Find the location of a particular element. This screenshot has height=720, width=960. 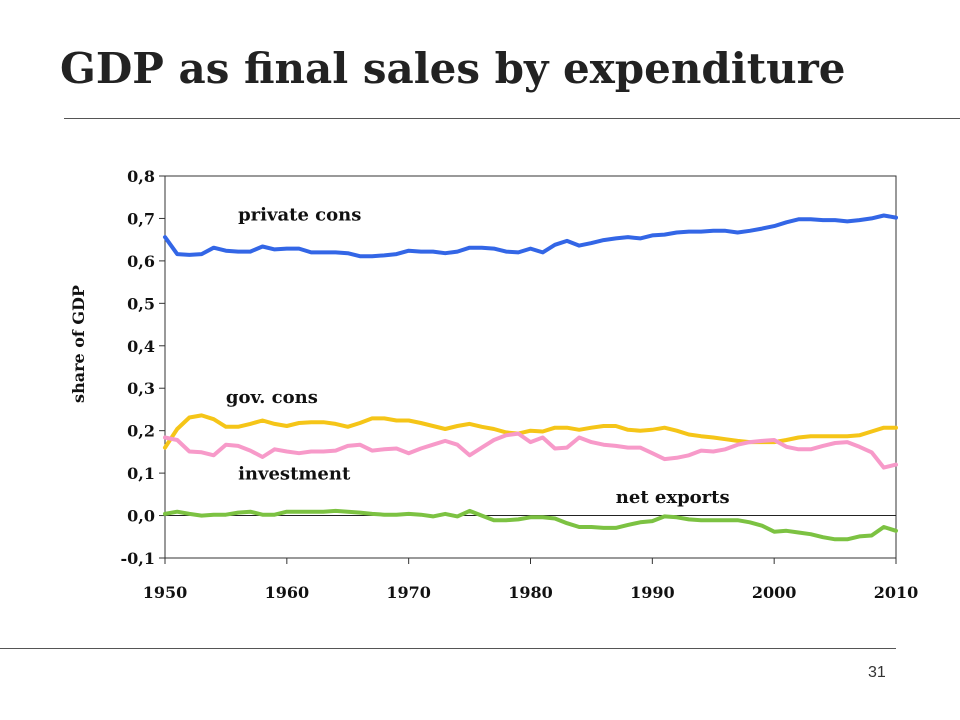

x-tick-label: 2010 is located at coordinates (896, 592).